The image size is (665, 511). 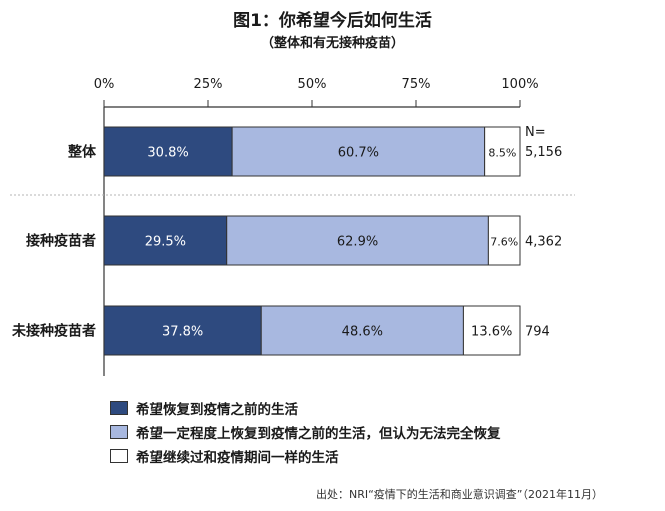 I want to click on category-label: 接种疫苗者, so click(x=61, y=241).